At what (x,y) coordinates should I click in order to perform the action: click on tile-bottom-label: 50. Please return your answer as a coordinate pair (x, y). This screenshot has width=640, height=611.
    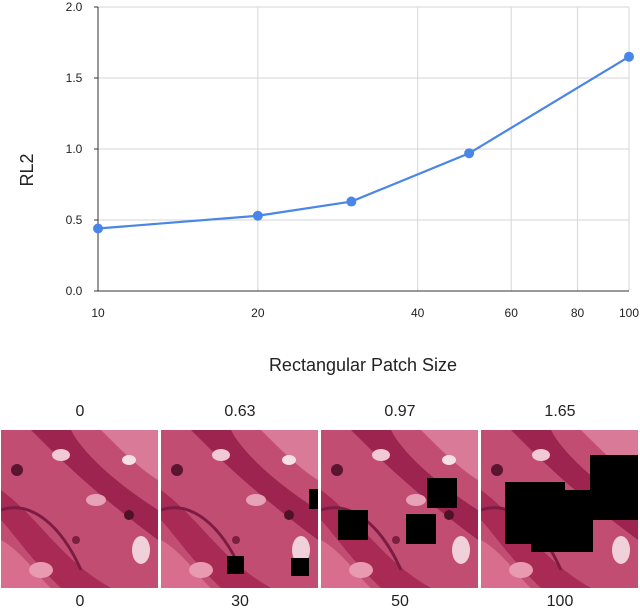
    Looking at the image, I should click on (400, 601).